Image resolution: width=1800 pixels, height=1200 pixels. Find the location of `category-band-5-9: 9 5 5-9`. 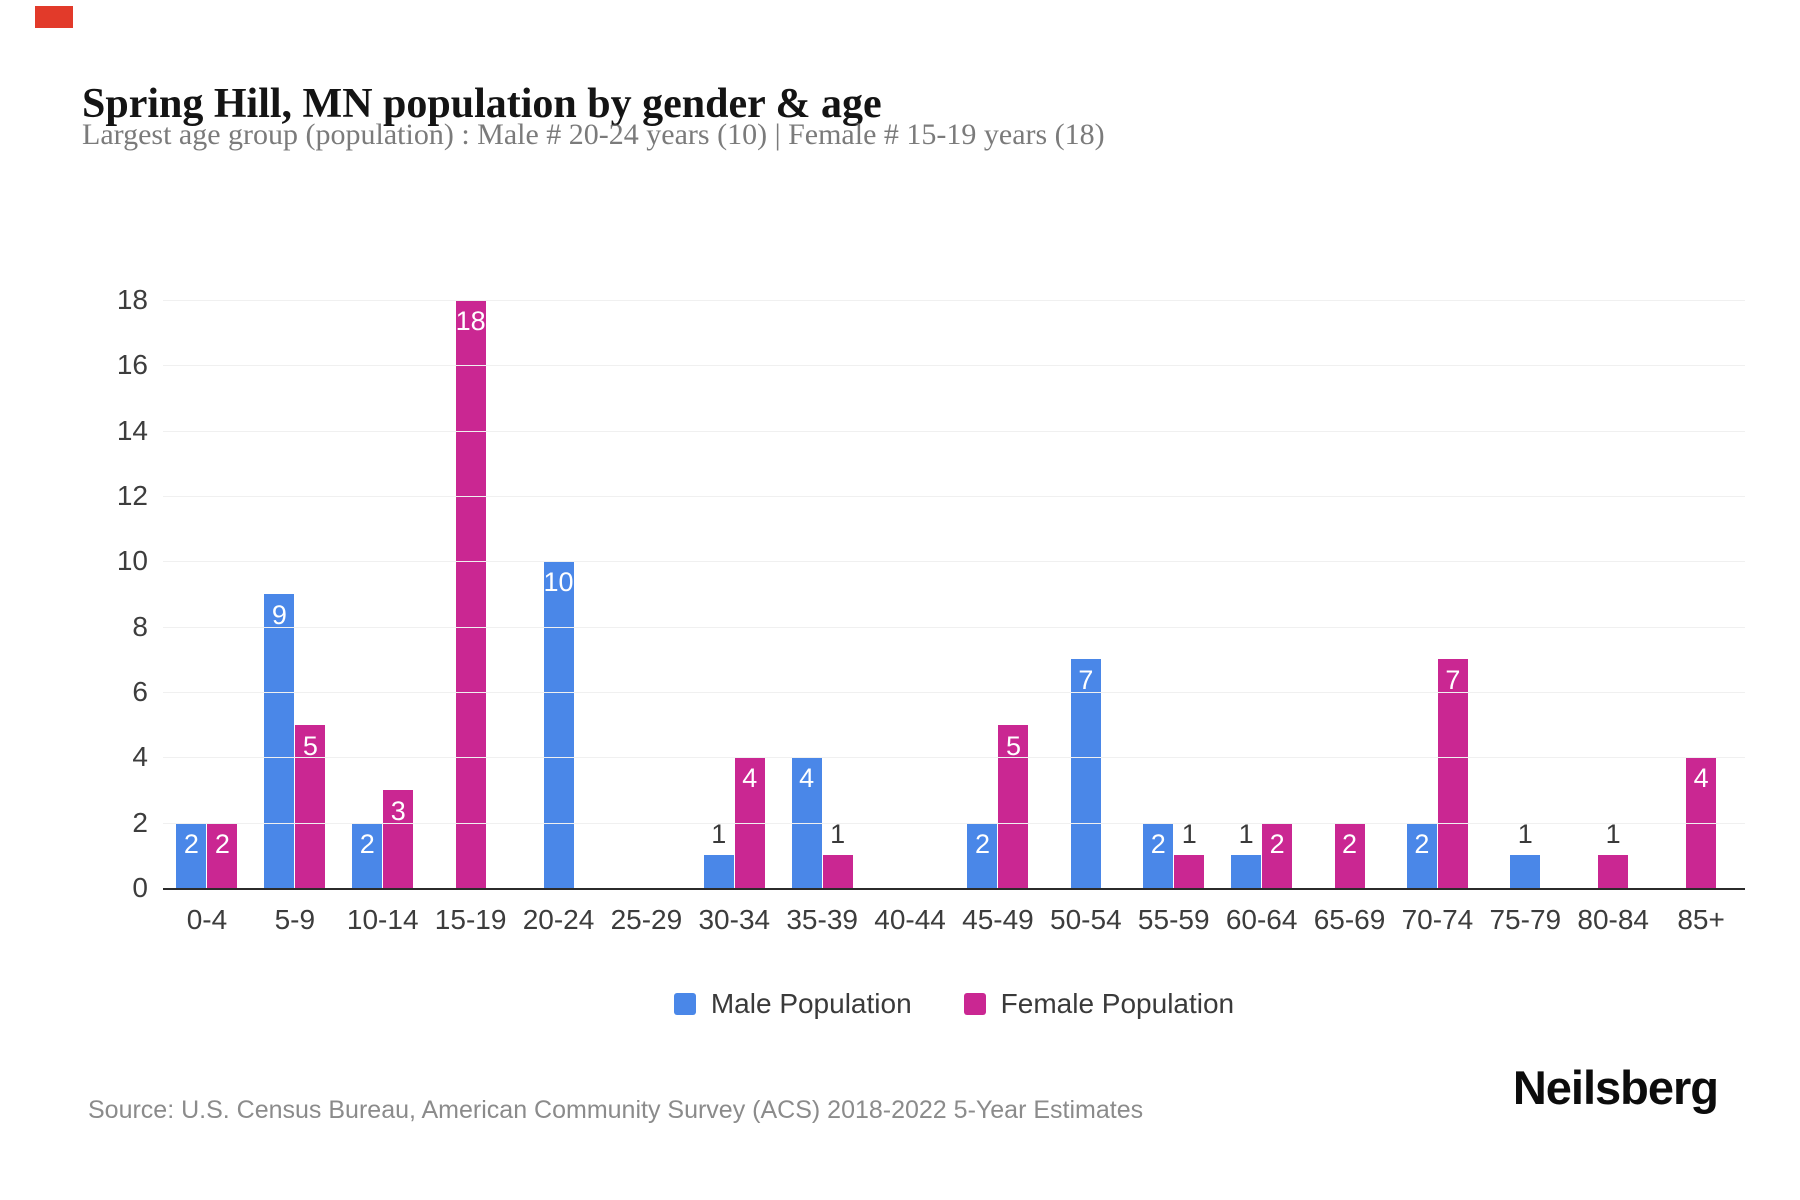

category-band-5-9: 9 5 5-9 is located at coordinates (295, 617).